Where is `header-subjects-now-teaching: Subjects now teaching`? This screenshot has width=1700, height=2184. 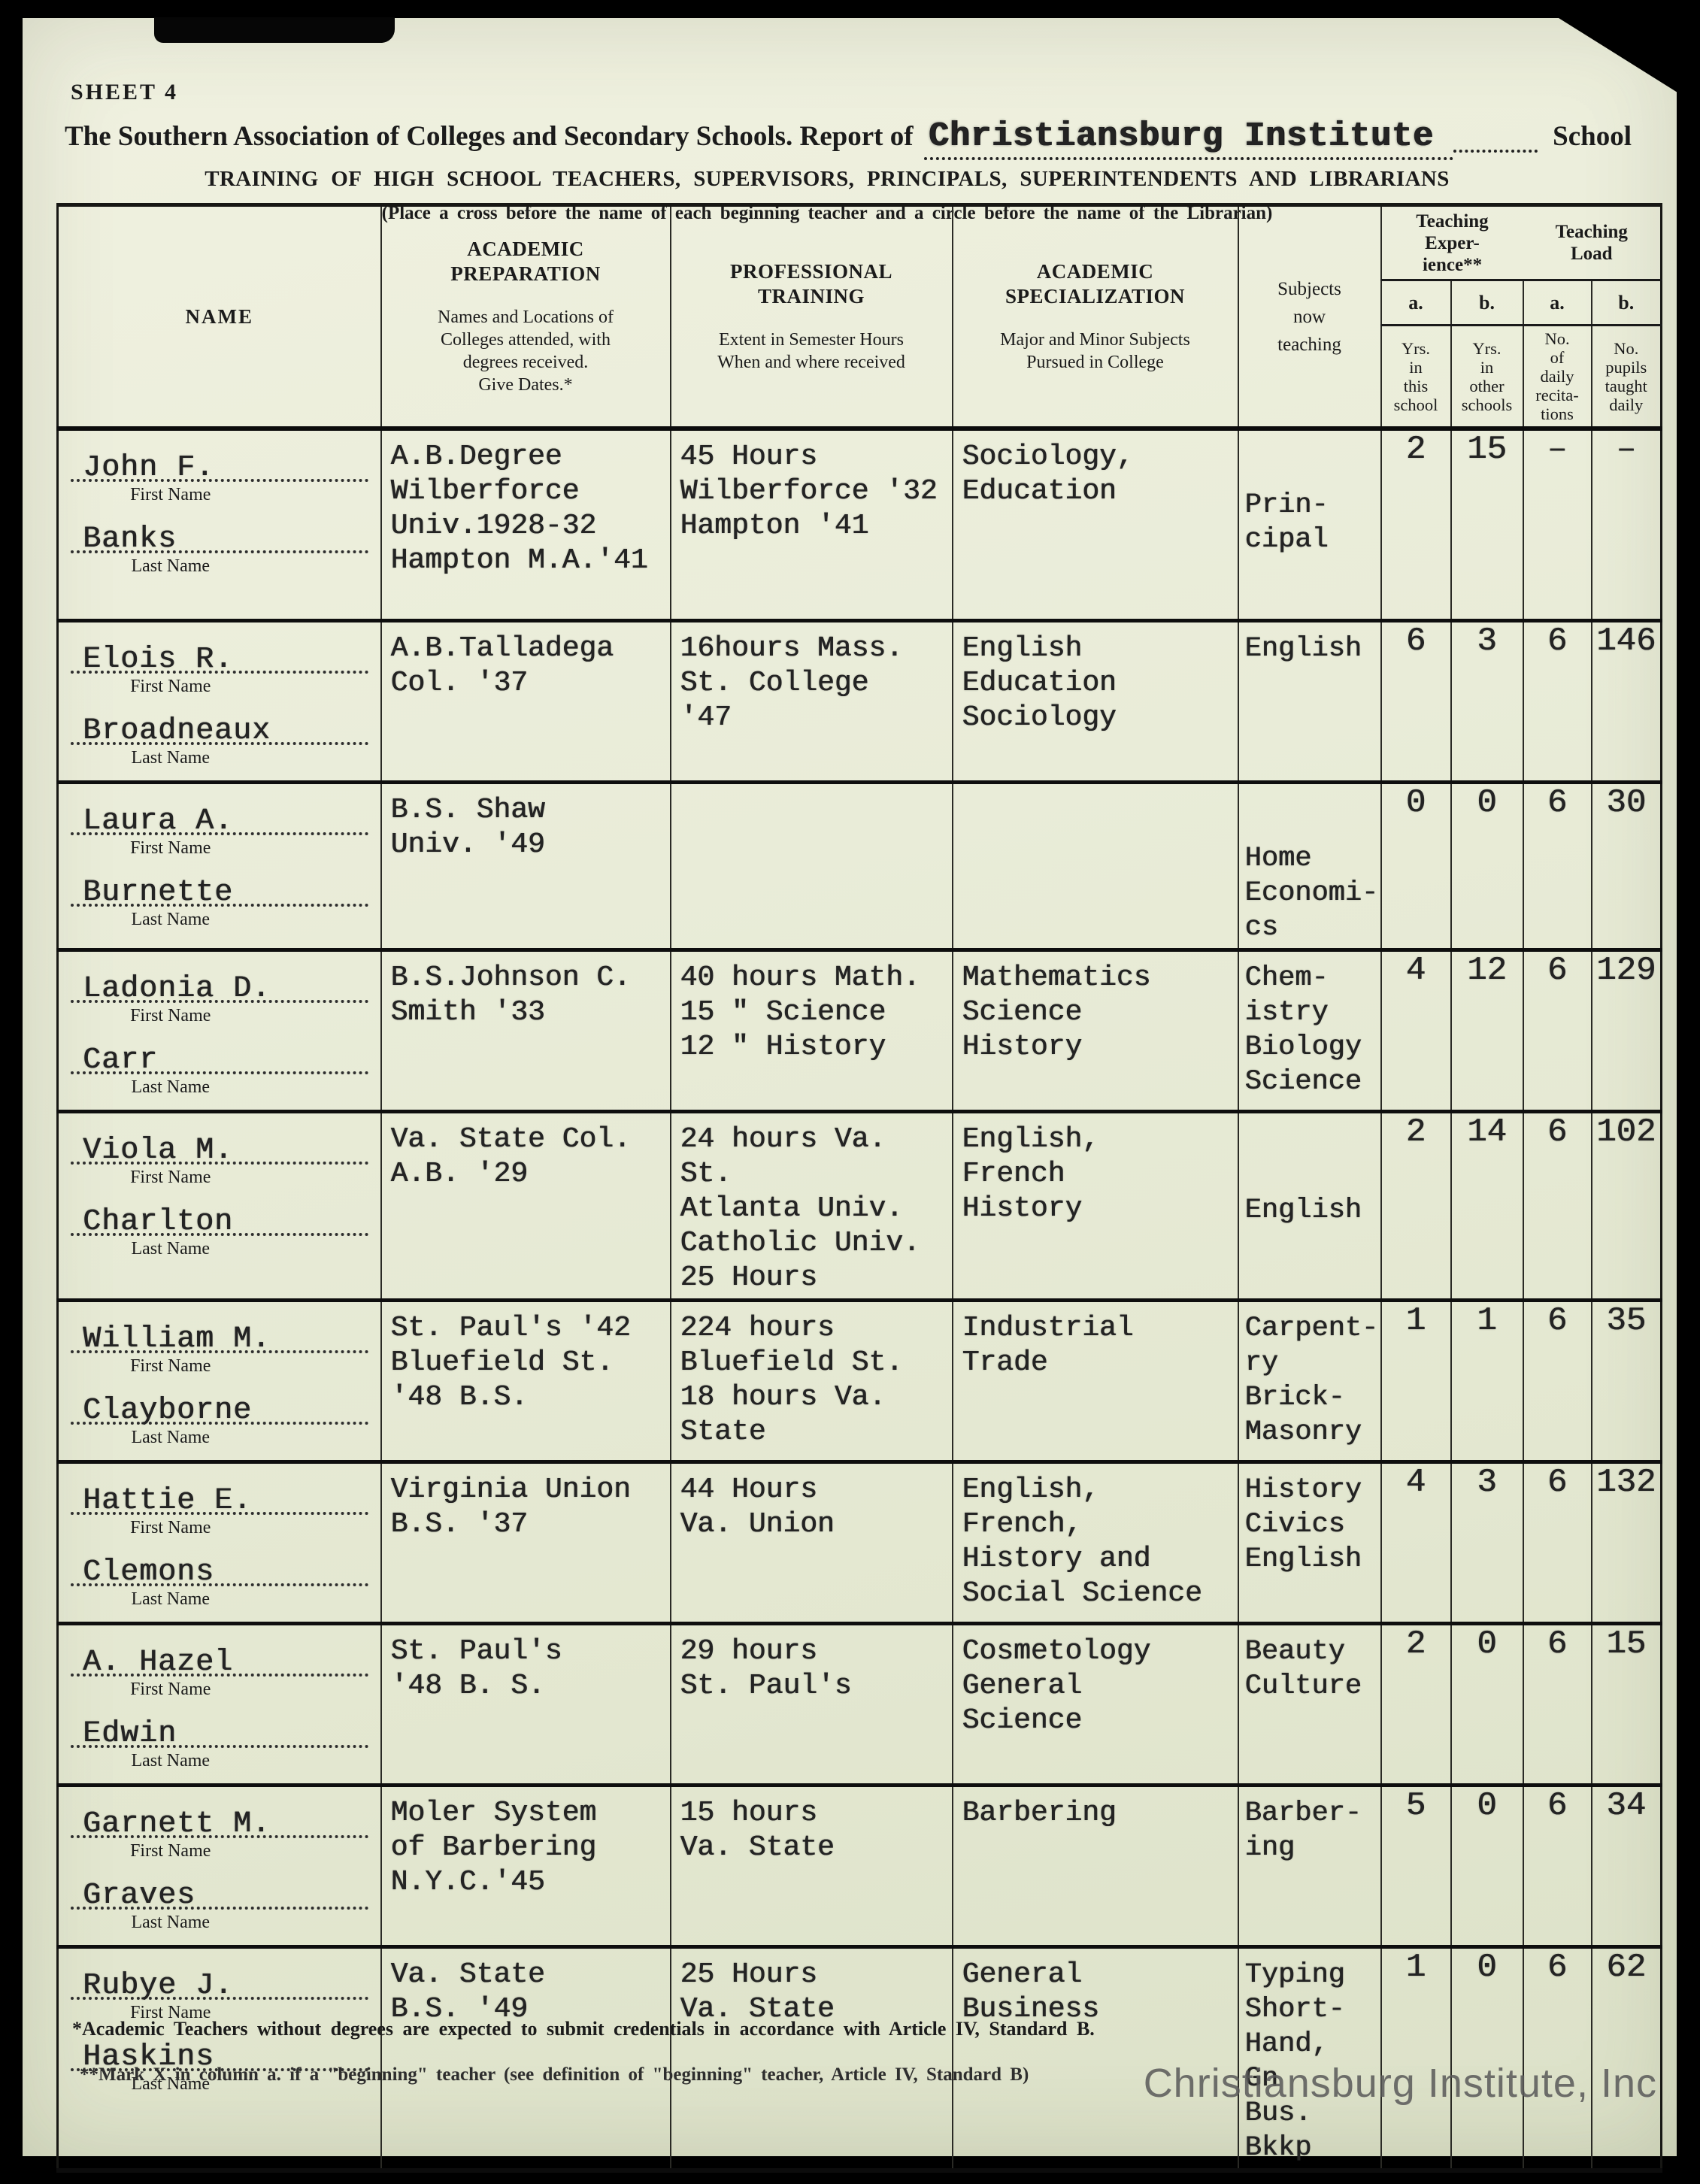 header-subjects-now-teaching: Subjects now teaching is located at coordinates (1309, 316).